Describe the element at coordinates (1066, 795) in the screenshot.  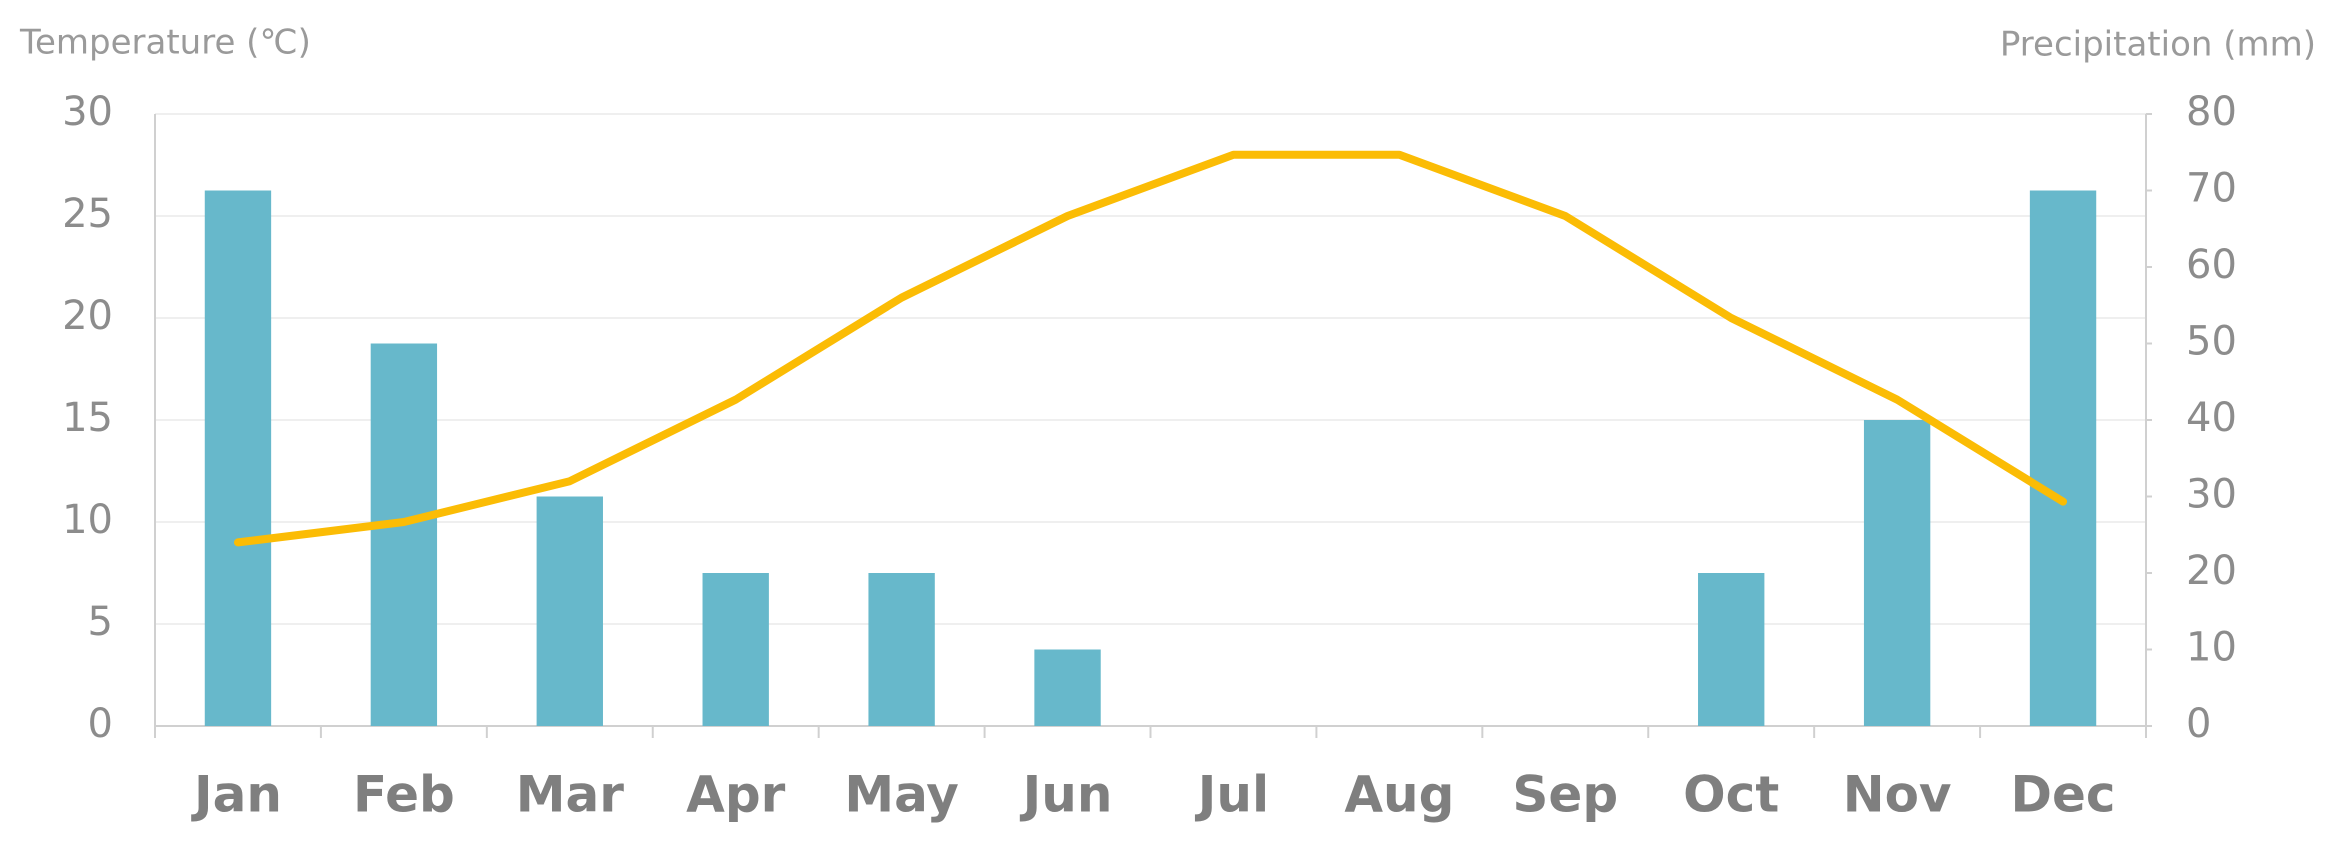
I see `x-tick-label: Jun` at that location.